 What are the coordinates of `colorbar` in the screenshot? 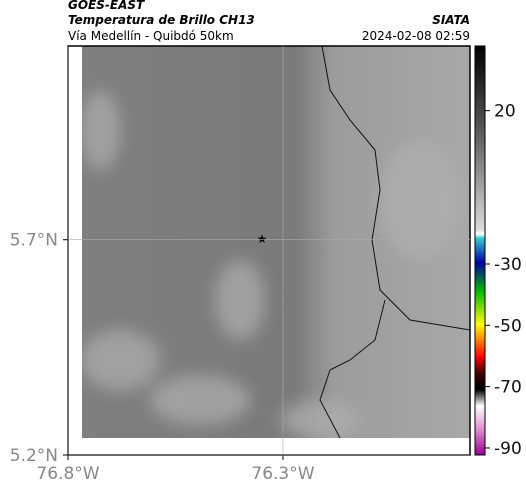 It's located at (480, 250).